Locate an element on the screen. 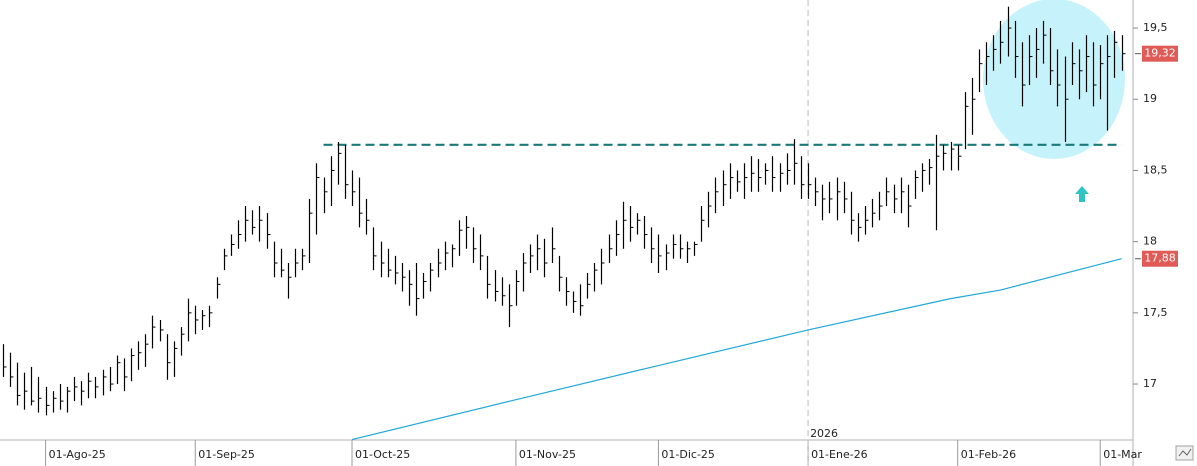 This screenshot has height=466, width=1197. x-tick-label: 01-Oct-25 is located at coordinates (382, 454).